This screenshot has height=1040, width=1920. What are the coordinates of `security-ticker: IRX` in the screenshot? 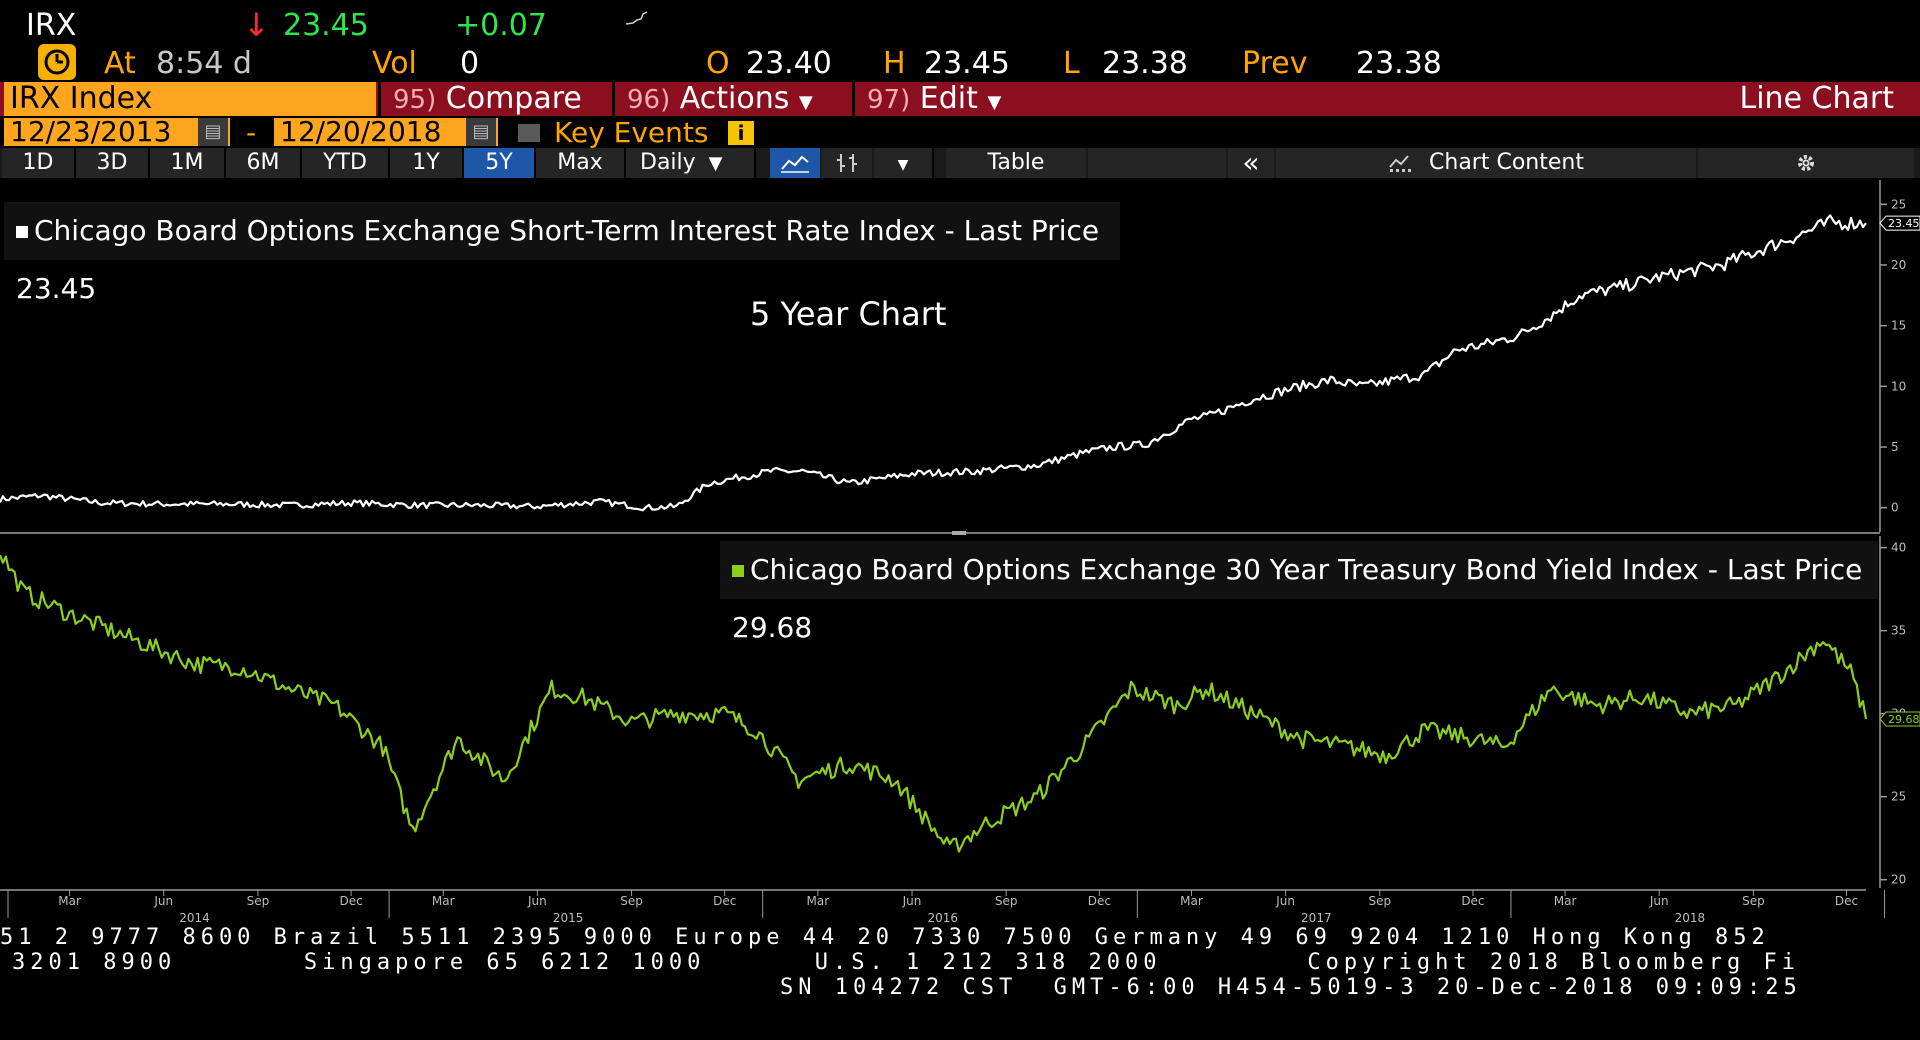 It's located at (51, 25).